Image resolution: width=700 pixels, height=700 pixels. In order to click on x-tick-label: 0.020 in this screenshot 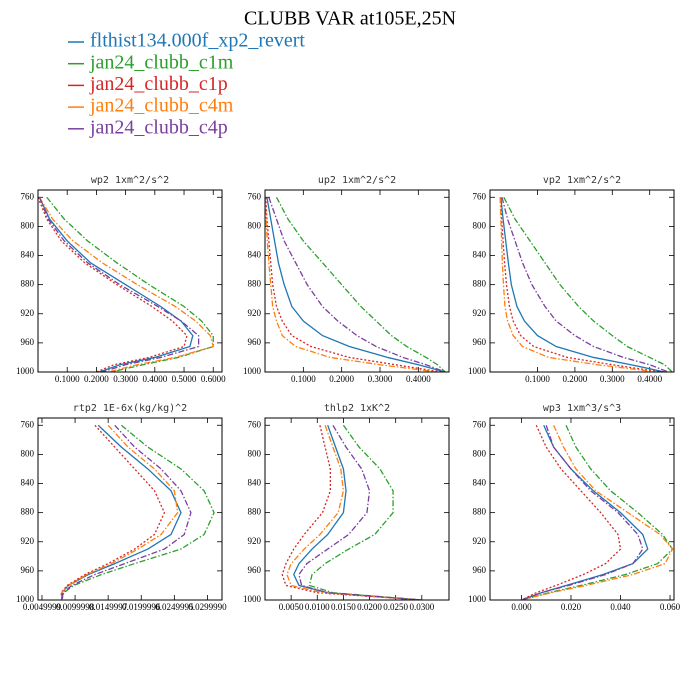, I will do `click(571, 607)`.